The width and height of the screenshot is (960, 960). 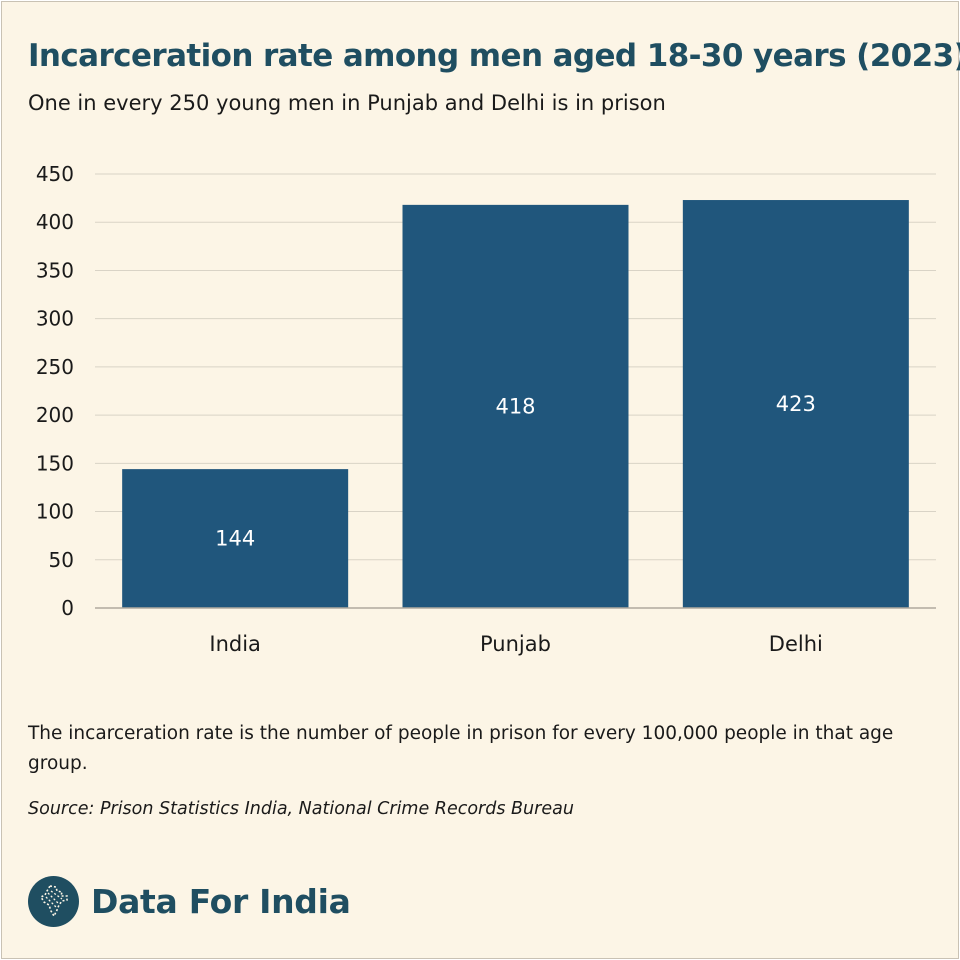 What do you see at coordinates (221, 901) in the screenshot?
I see `brand-name: Data For India` at bounding box center [221, 901].